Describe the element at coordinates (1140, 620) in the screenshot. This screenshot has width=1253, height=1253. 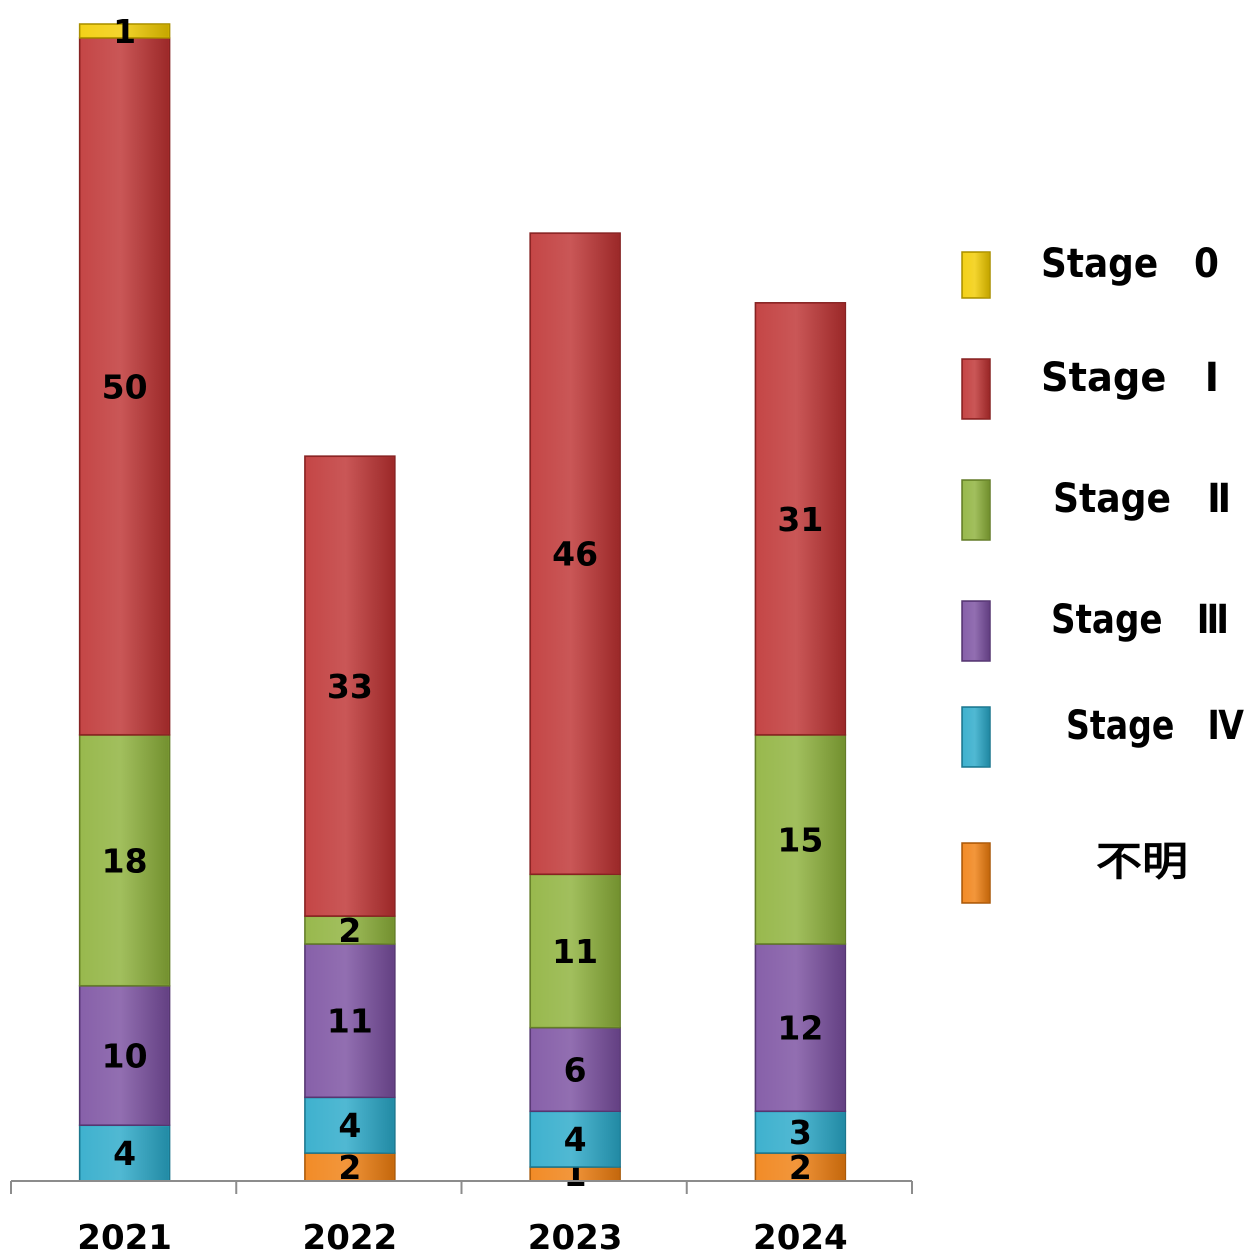
I see `legend-label: Stage Ⅲ` at that location.